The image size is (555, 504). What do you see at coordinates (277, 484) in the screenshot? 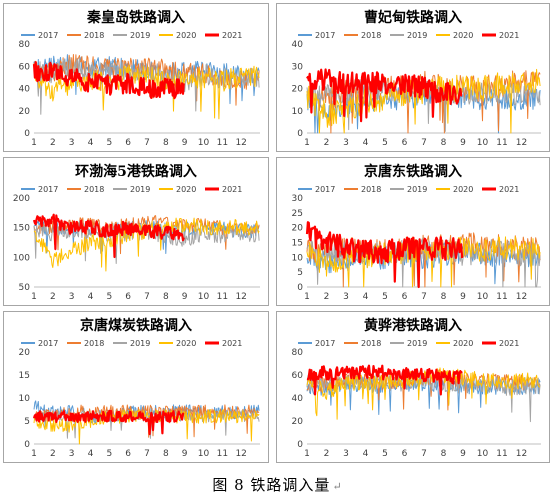
I see `figure-caption: 图 8 铁路调入量 ↵` at bounding box center [277, 484].